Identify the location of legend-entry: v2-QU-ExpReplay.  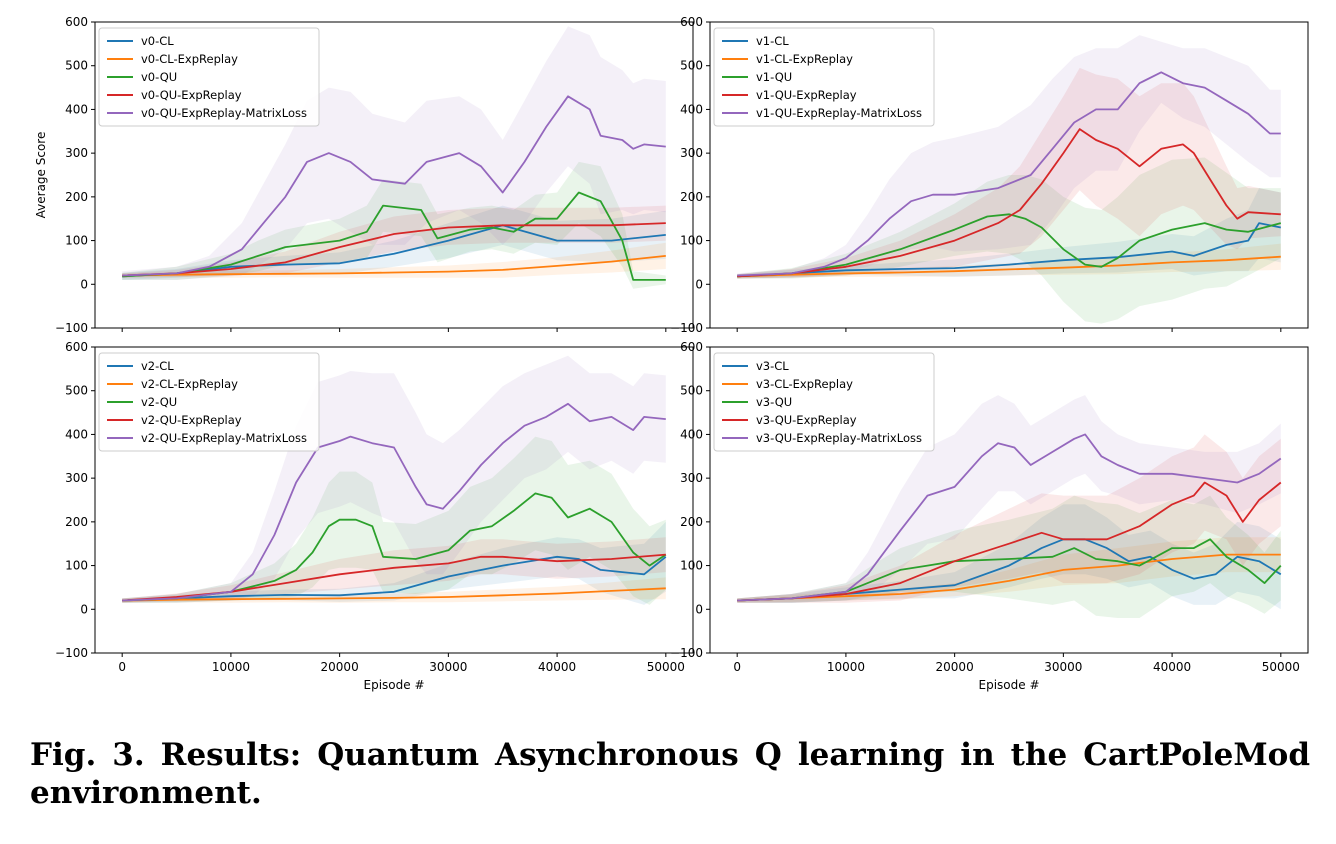
(191, 420).